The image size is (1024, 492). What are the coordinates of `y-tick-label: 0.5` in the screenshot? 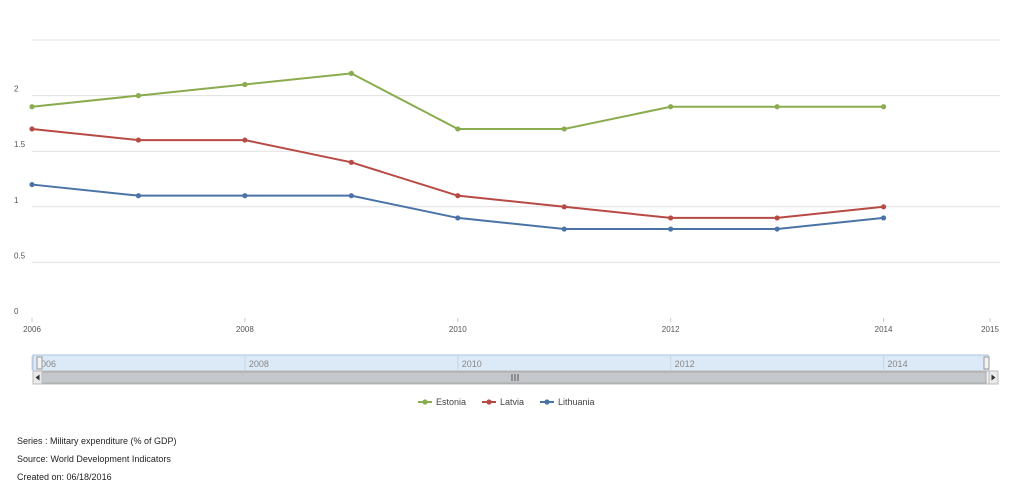 It's located at (20, 255).